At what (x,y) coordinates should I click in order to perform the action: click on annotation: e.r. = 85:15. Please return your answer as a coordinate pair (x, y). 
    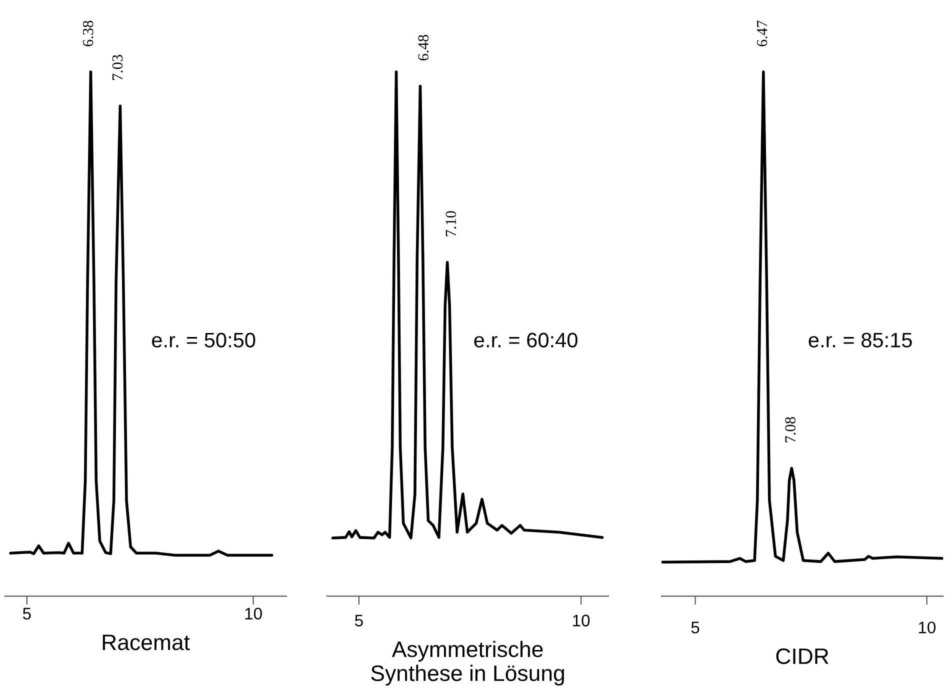
    Looking at the image, I should click on (860, 340).